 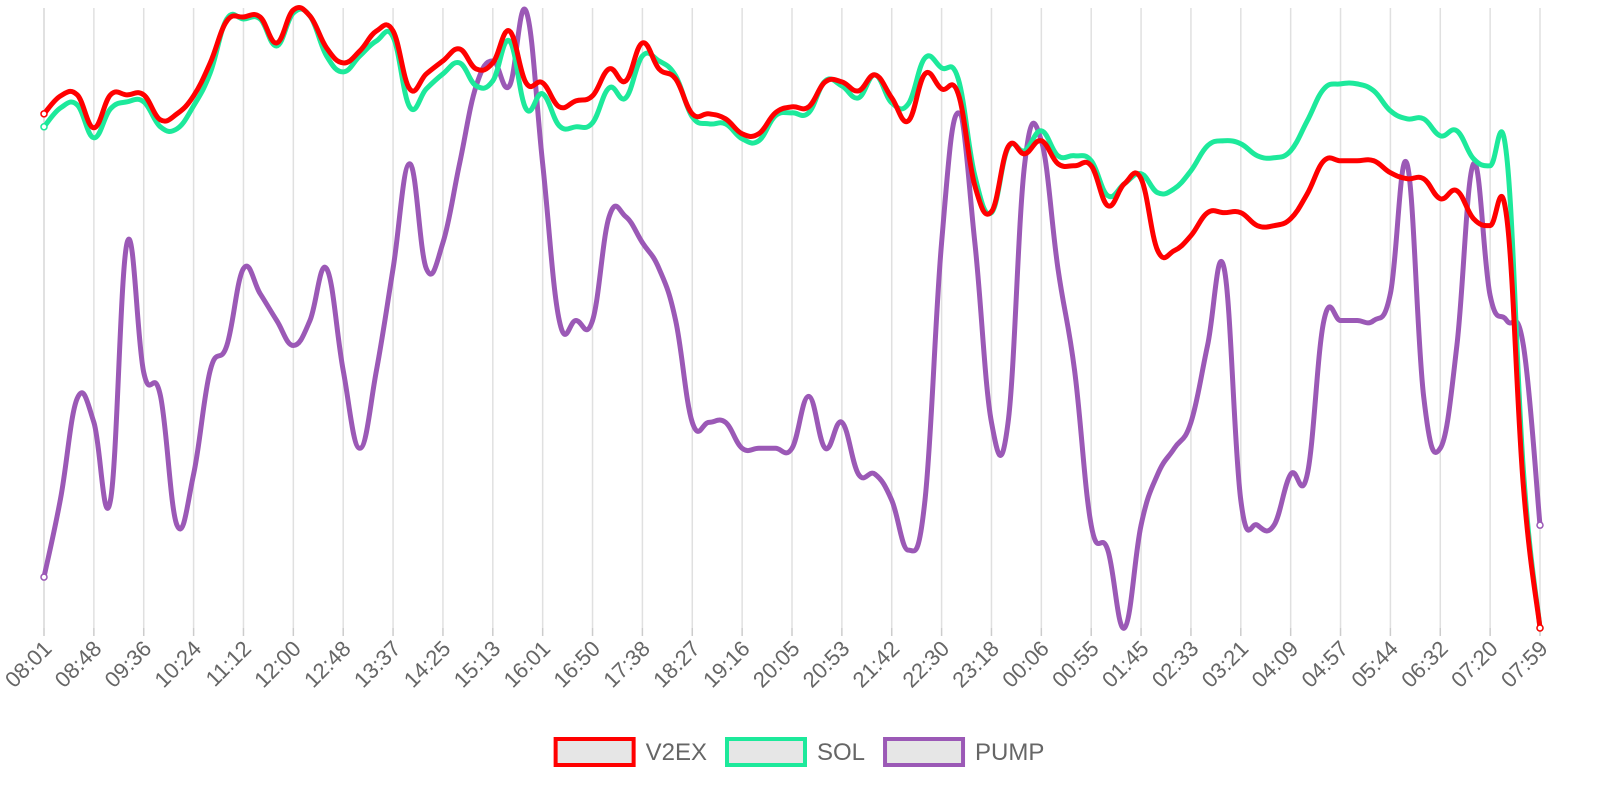 I want to click on x-tick-label: 07:20, so click(x=1474, y=664).